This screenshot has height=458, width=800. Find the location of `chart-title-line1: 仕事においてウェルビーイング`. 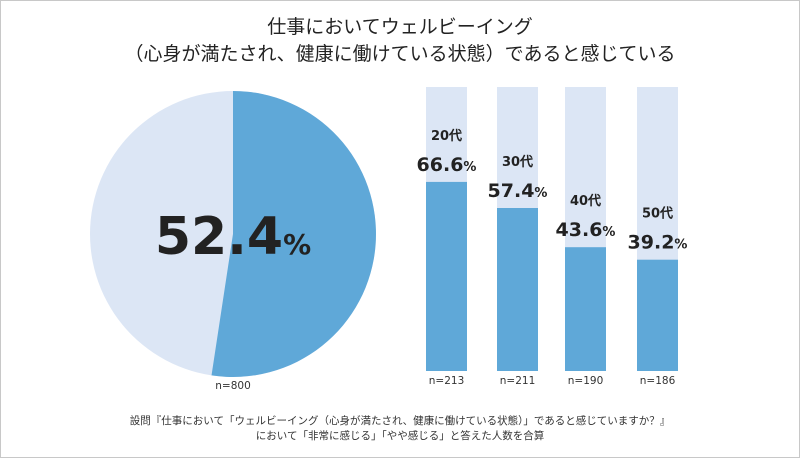

chart-title-line1: 仕事においてウェルビーイング is located at coordinates (400, 27).